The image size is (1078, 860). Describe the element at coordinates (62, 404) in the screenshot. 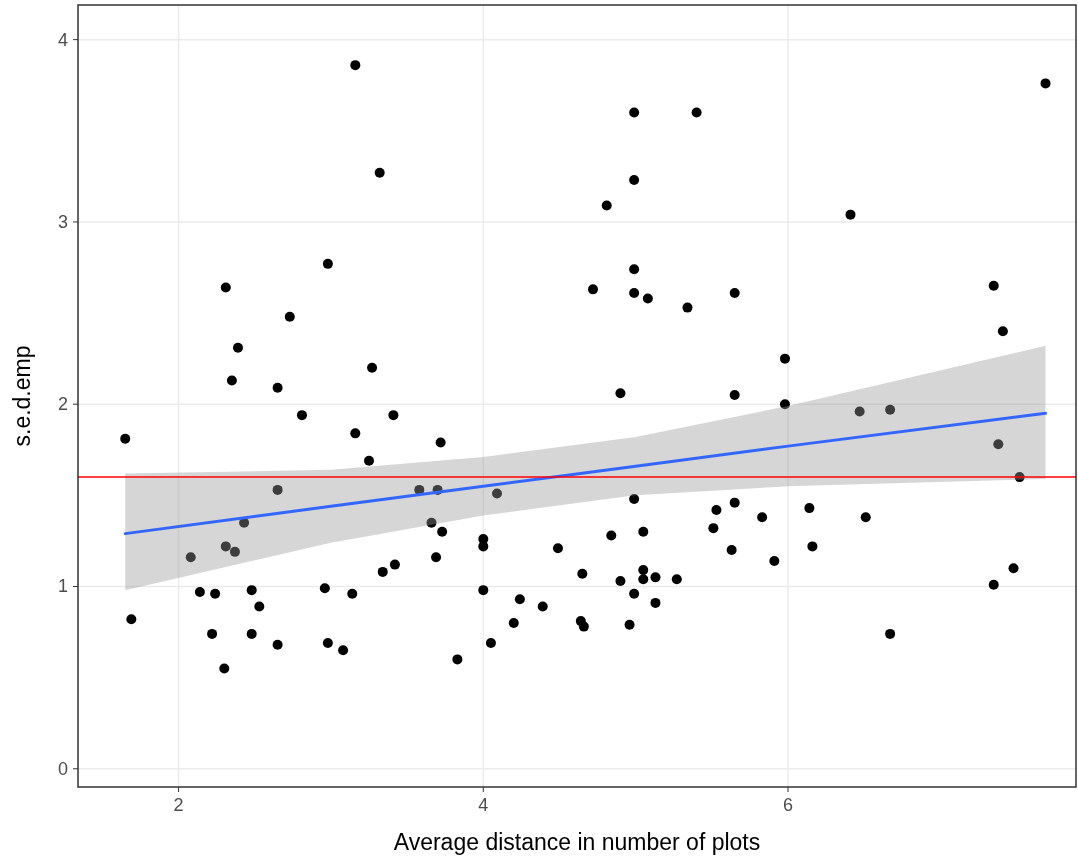

I see `y-tick-label: 2` at that location.